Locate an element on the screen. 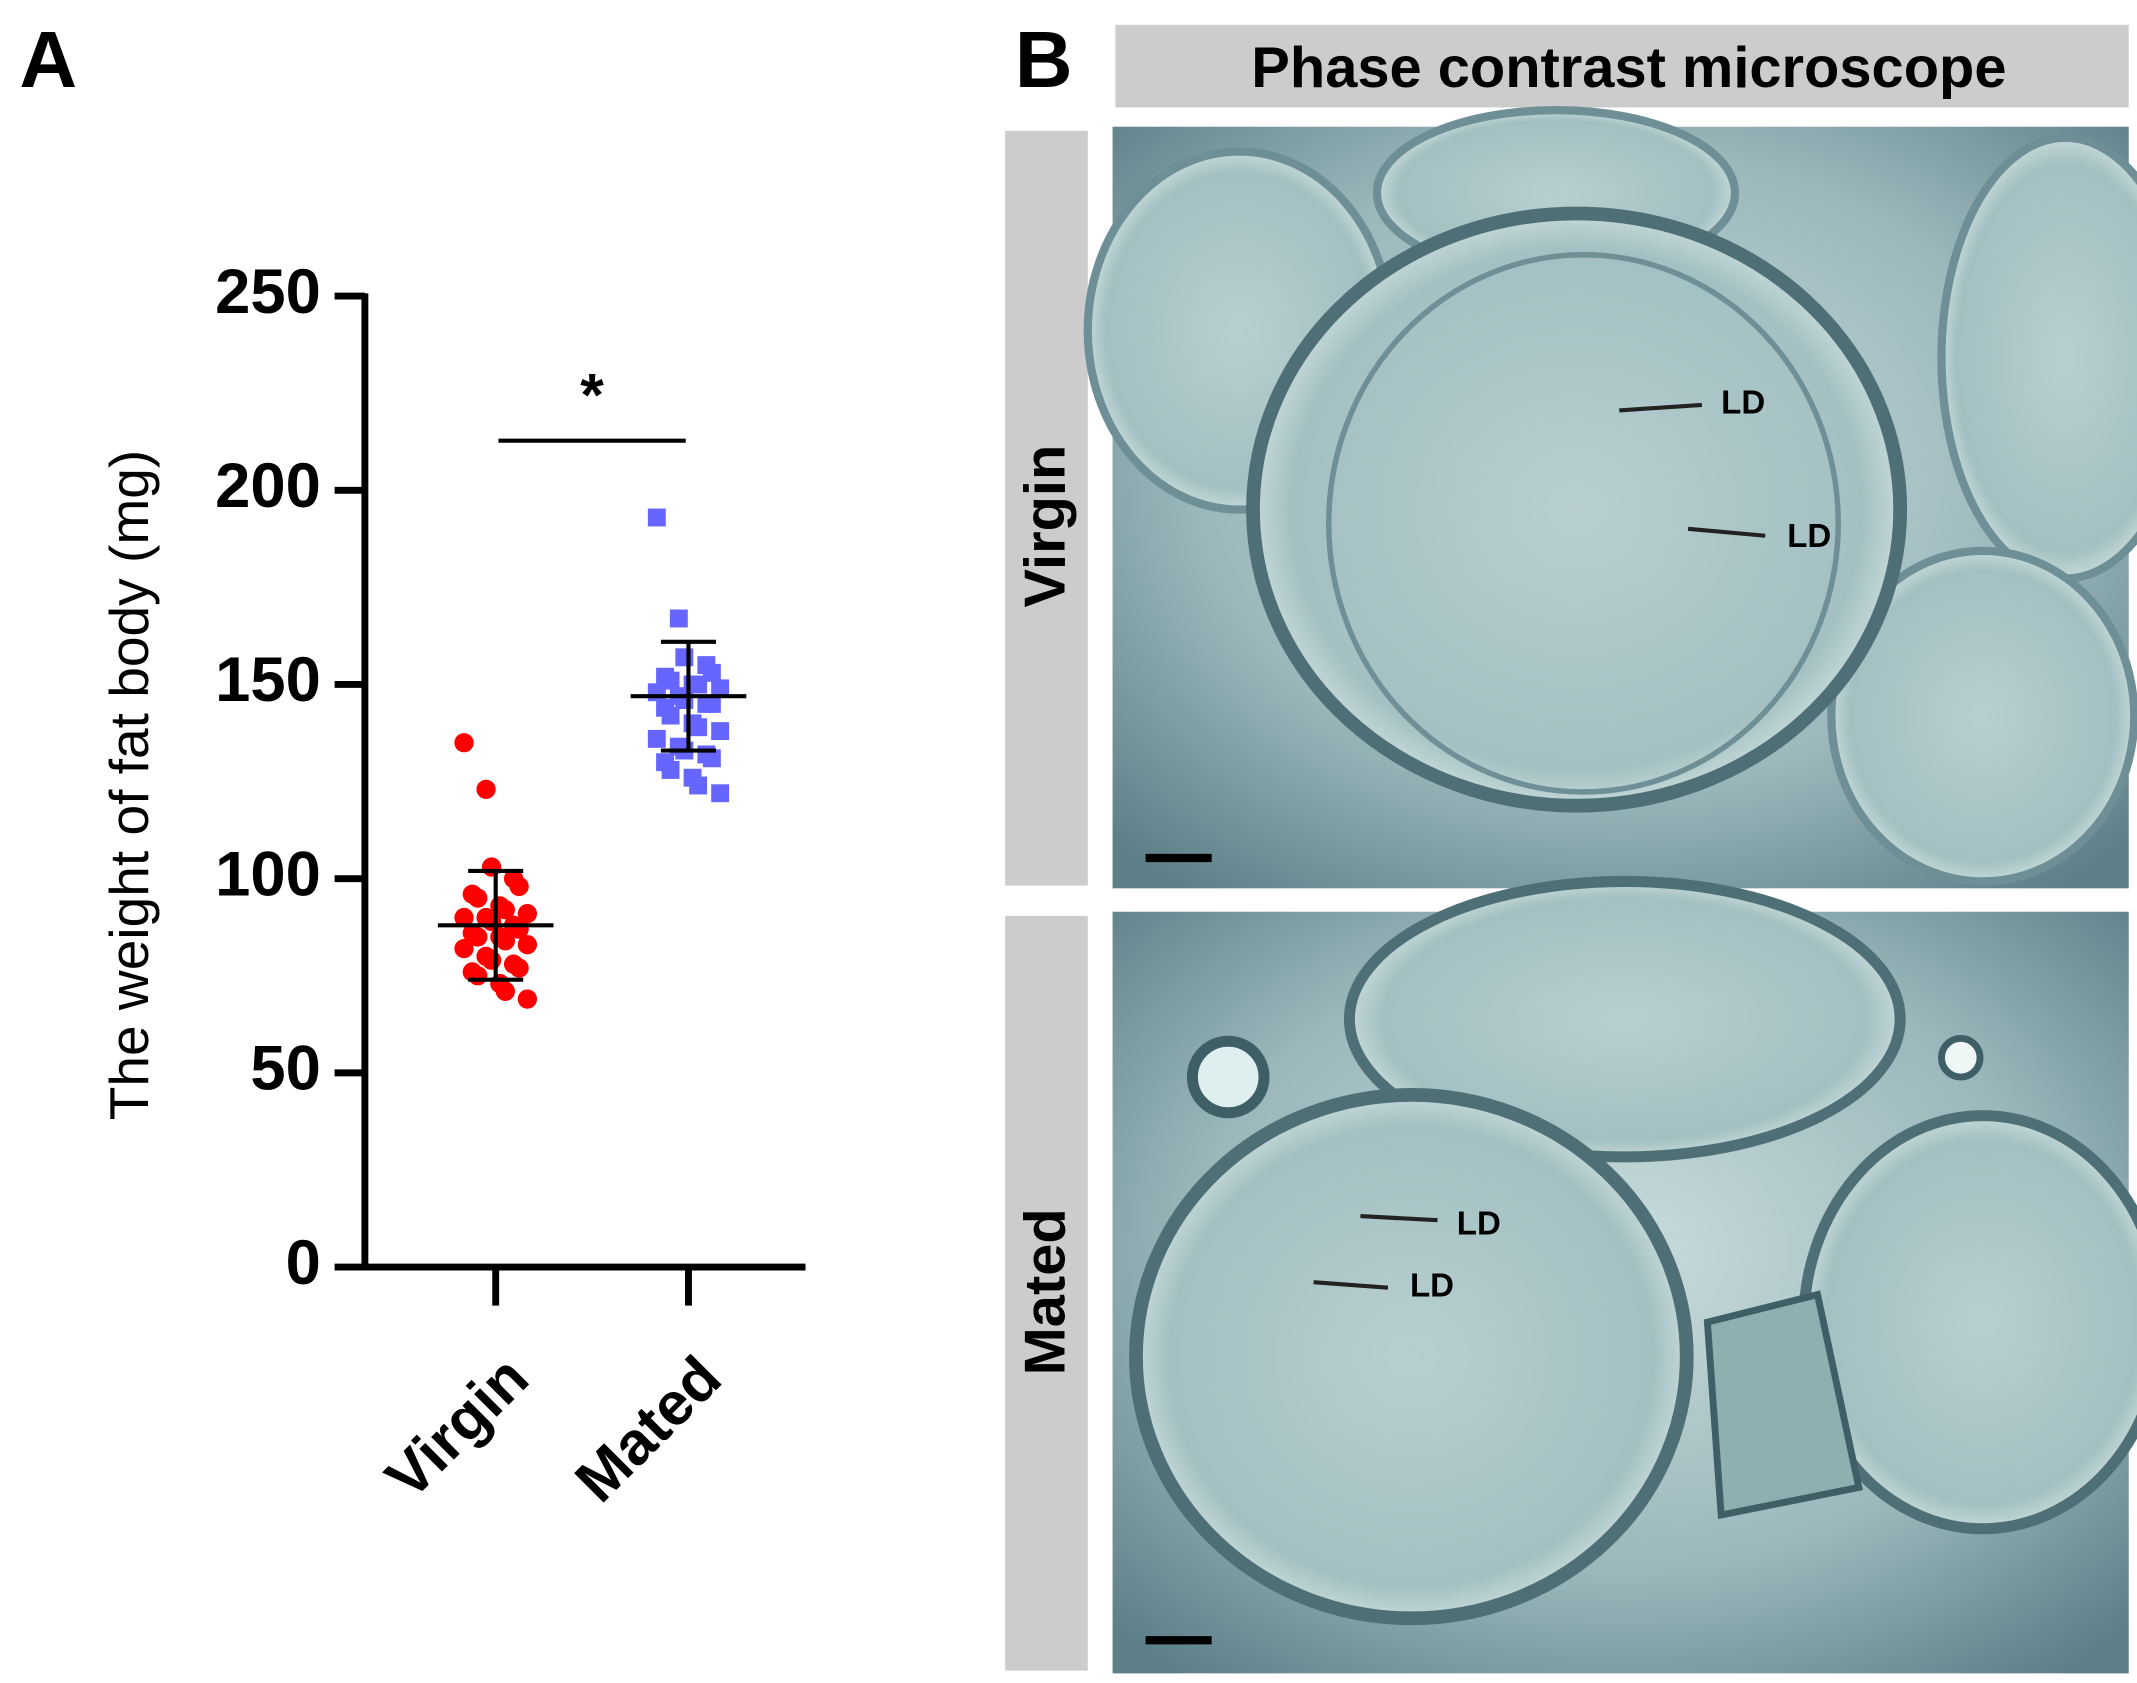  header-box is located at coordinates (1622, 66).